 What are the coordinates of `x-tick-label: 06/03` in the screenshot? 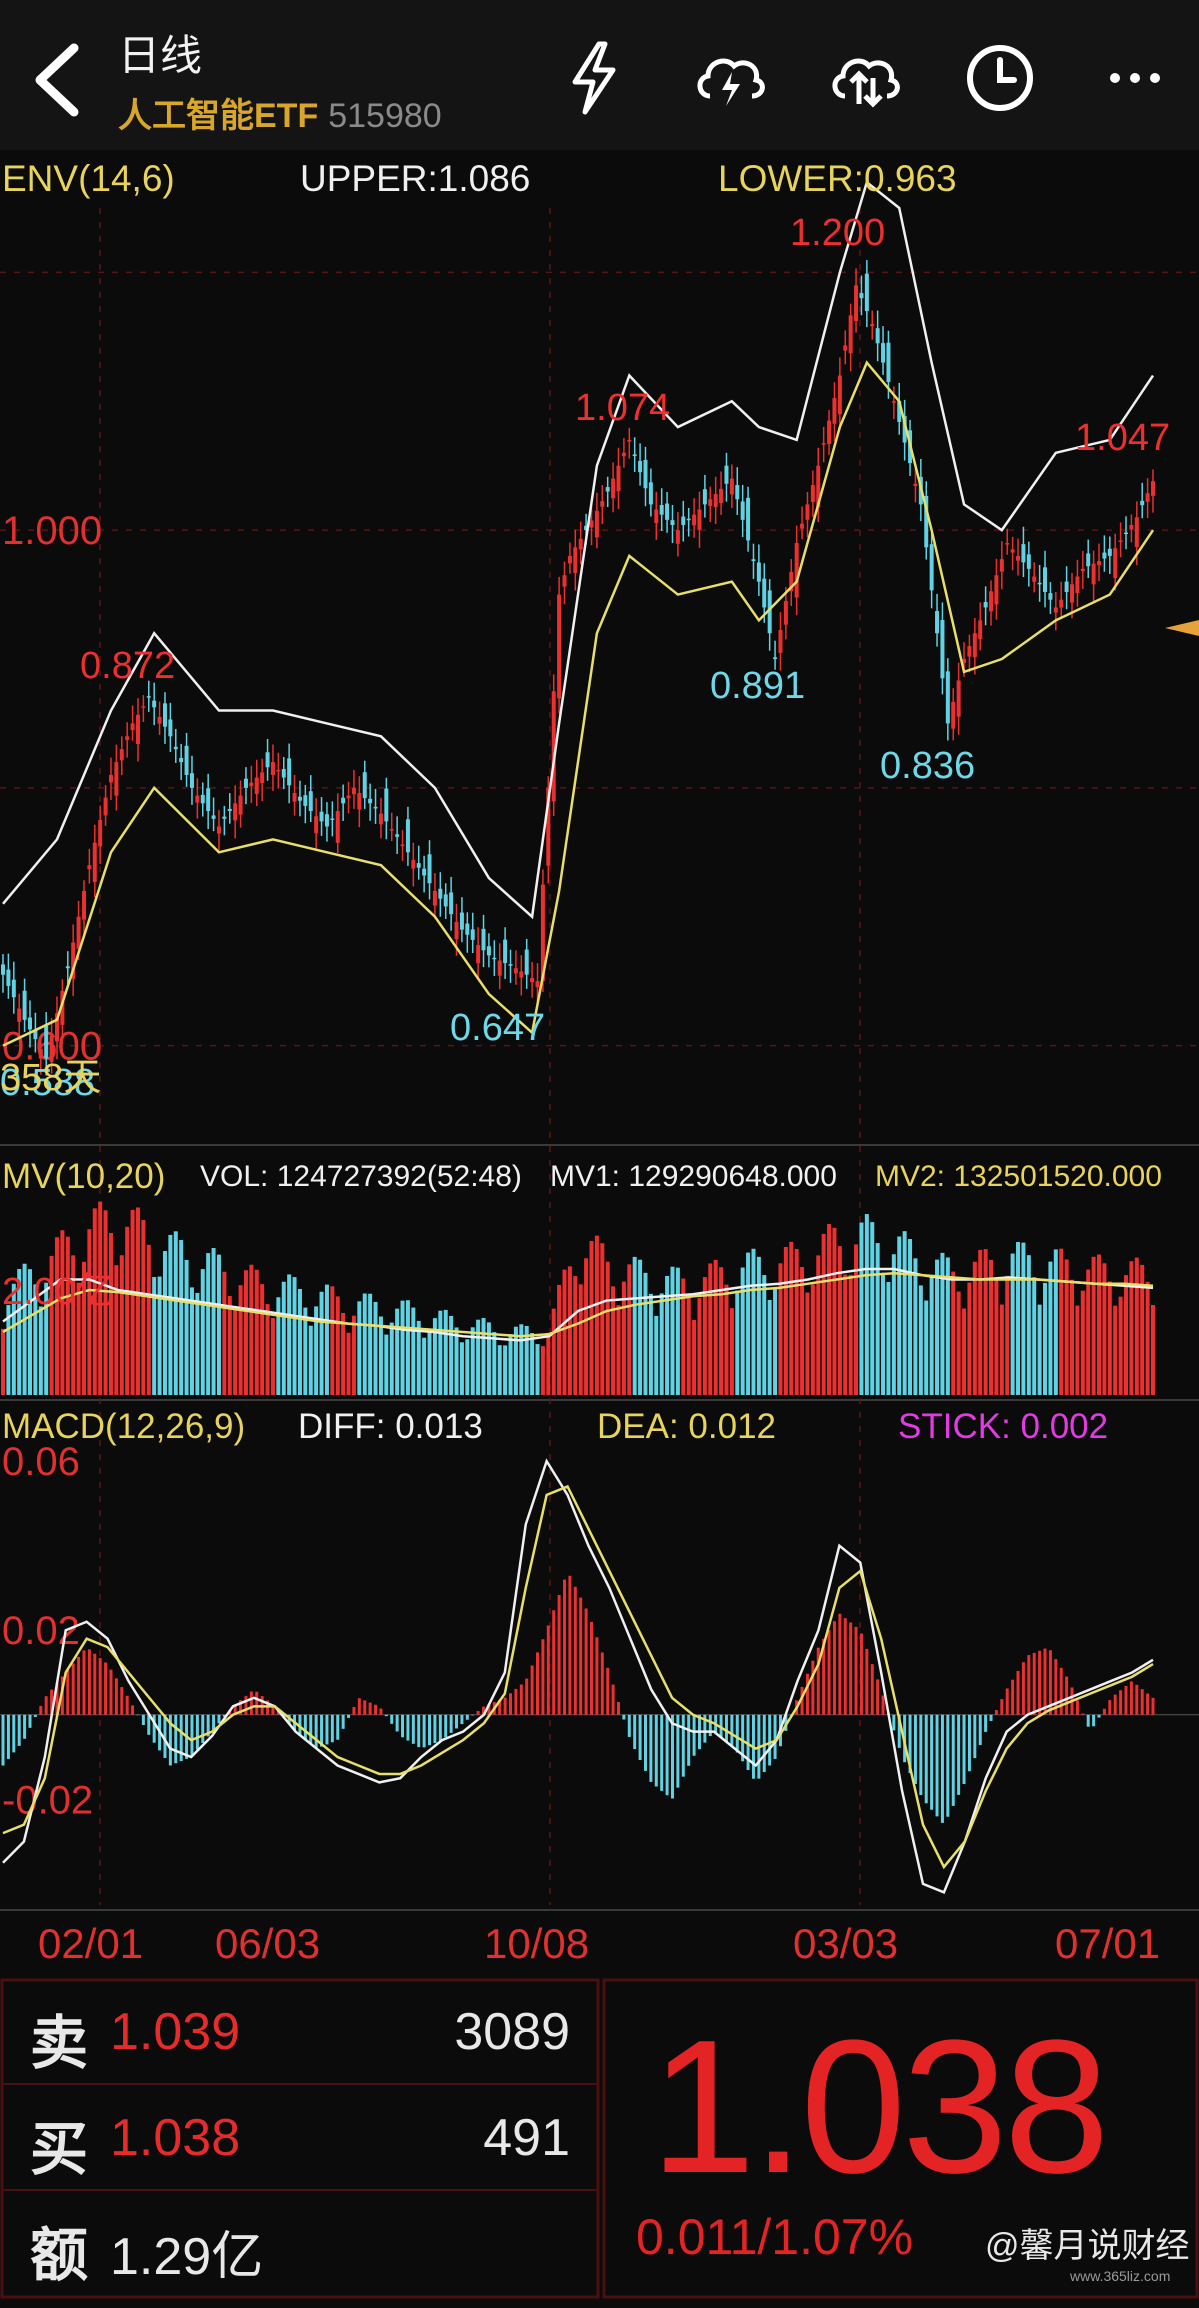 It's located at (267, 1943).